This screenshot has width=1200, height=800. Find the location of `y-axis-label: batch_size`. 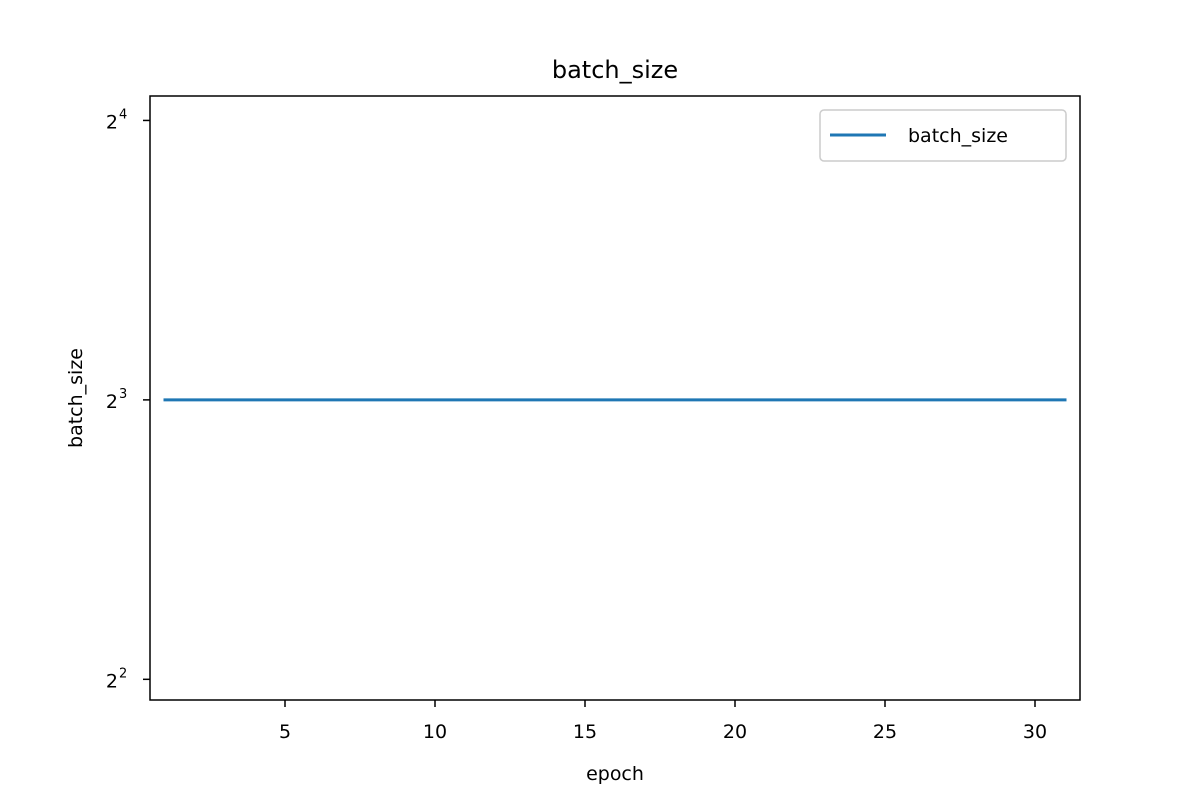

y-axis-label: batch_size is located at coordinates (76, 398).